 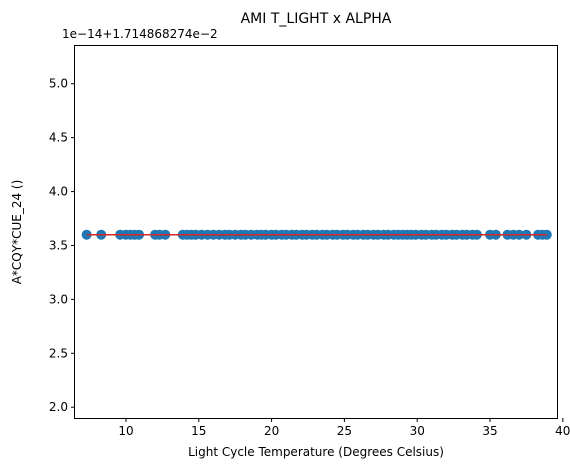 I want to click on y-tick-label: 3.0, so click(x=58, y=299).